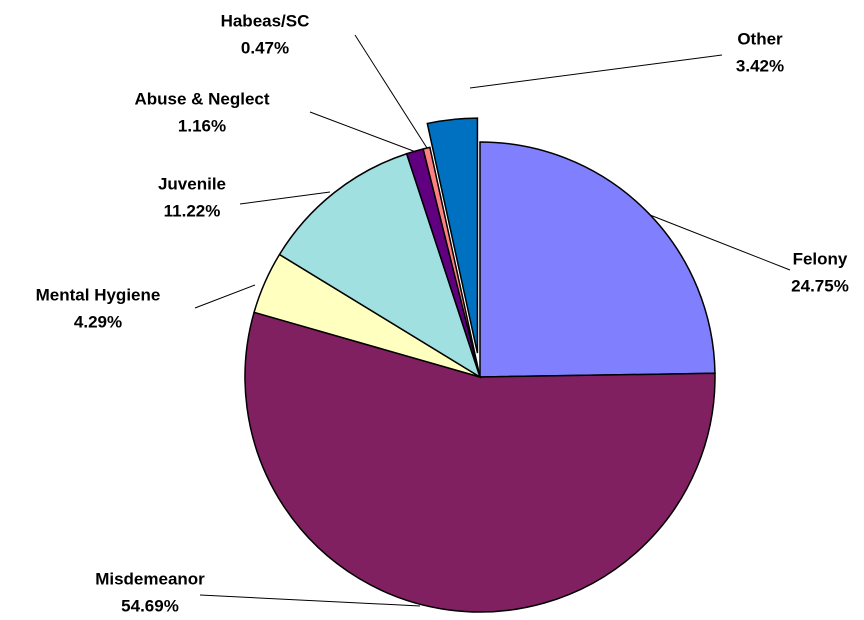 This screenshot has width=864, height=620. What do you see at coordinates (820, 285) in the screenshot?
I see `slice-value-label: 24.75%` at bounding box center [820, 285].